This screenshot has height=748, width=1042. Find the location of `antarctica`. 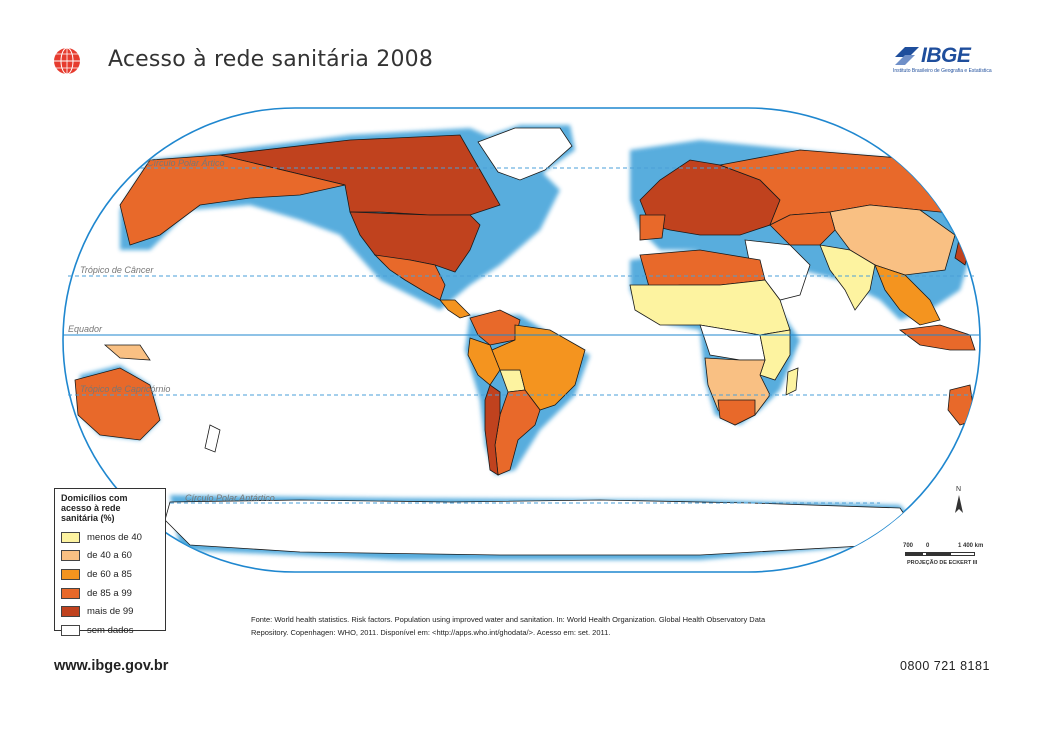

antarctica is located at coordinates (540, 527).